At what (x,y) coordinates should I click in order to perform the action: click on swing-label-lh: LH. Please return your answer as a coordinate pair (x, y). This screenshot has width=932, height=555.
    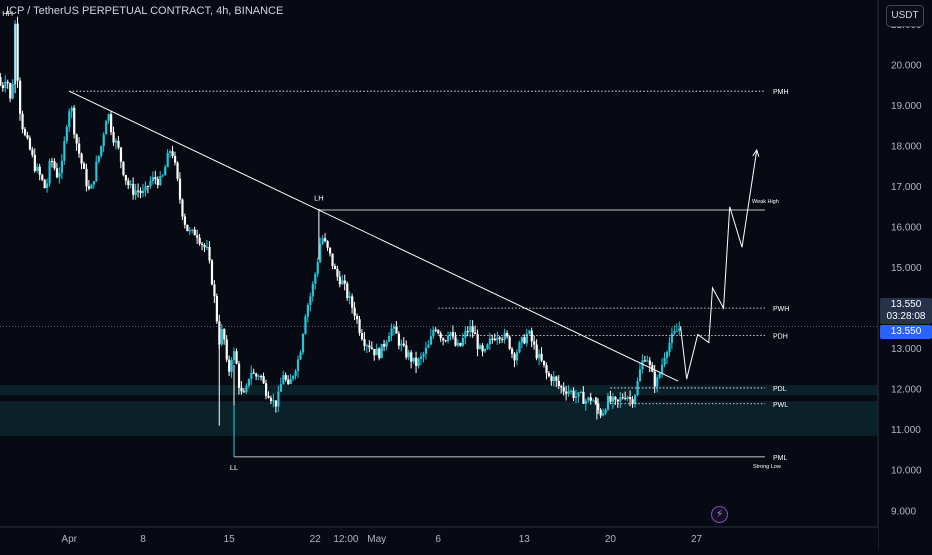
    Looking at the image, I should click on (319, 198).